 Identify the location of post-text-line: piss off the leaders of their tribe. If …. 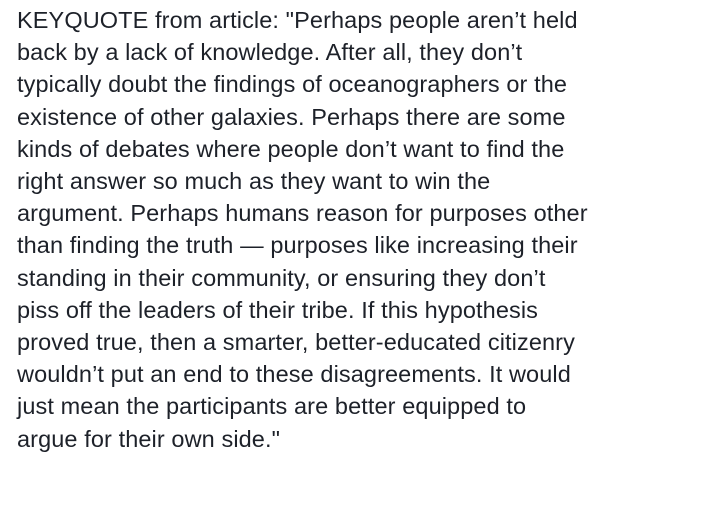
(278, 309).